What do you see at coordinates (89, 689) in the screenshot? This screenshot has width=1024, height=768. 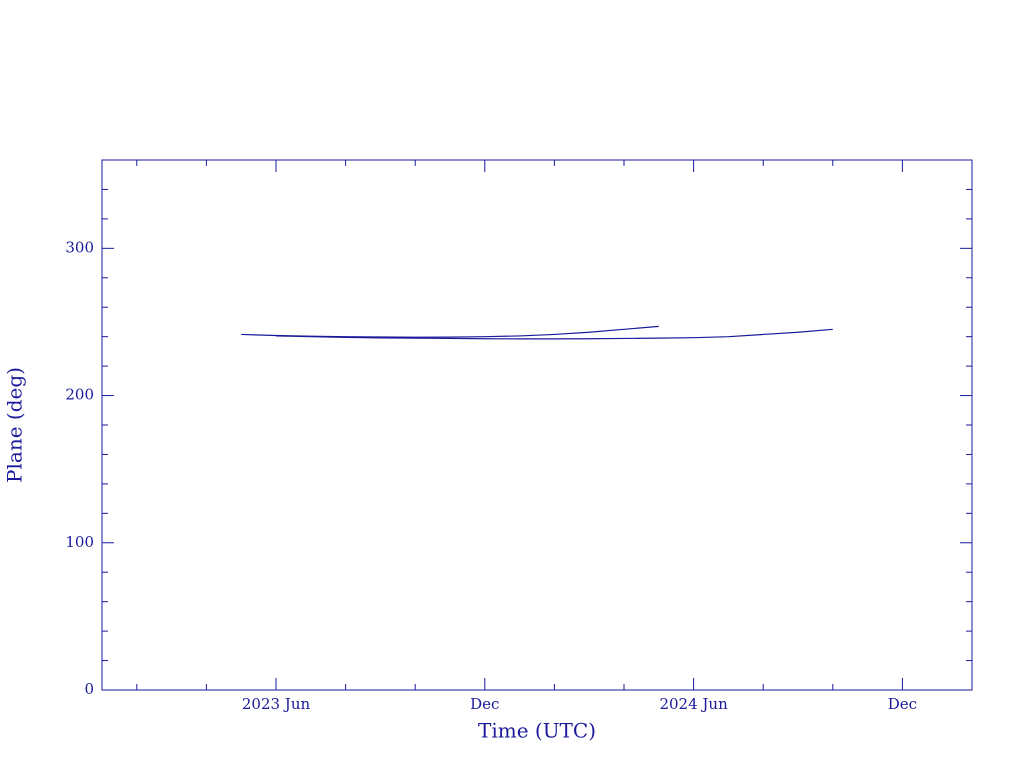 I see `y-tick-label: 0` at bounding box center [89, 689].